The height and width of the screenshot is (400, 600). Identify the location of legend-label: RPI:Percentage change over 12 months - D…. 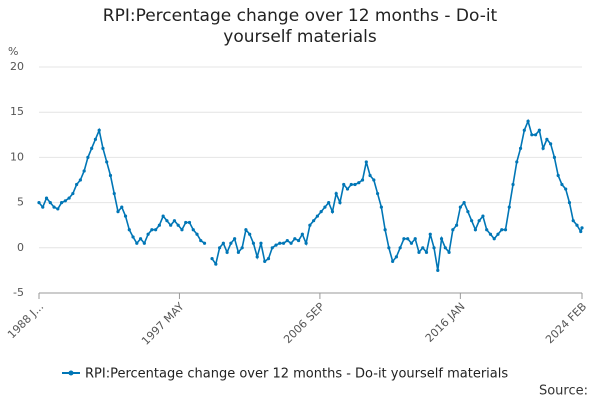
(296, 374).